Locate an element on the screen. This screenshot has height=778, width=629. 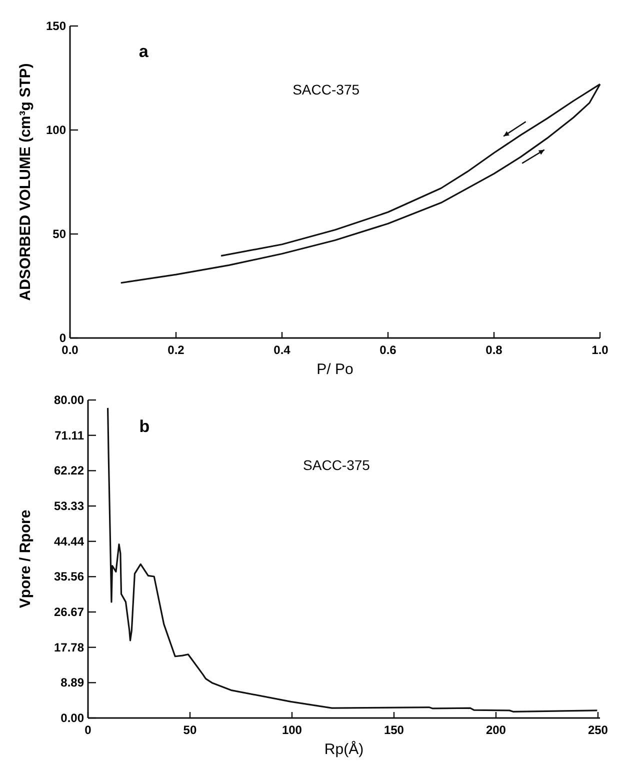
annotation: b is located at coordinates (144, 426).